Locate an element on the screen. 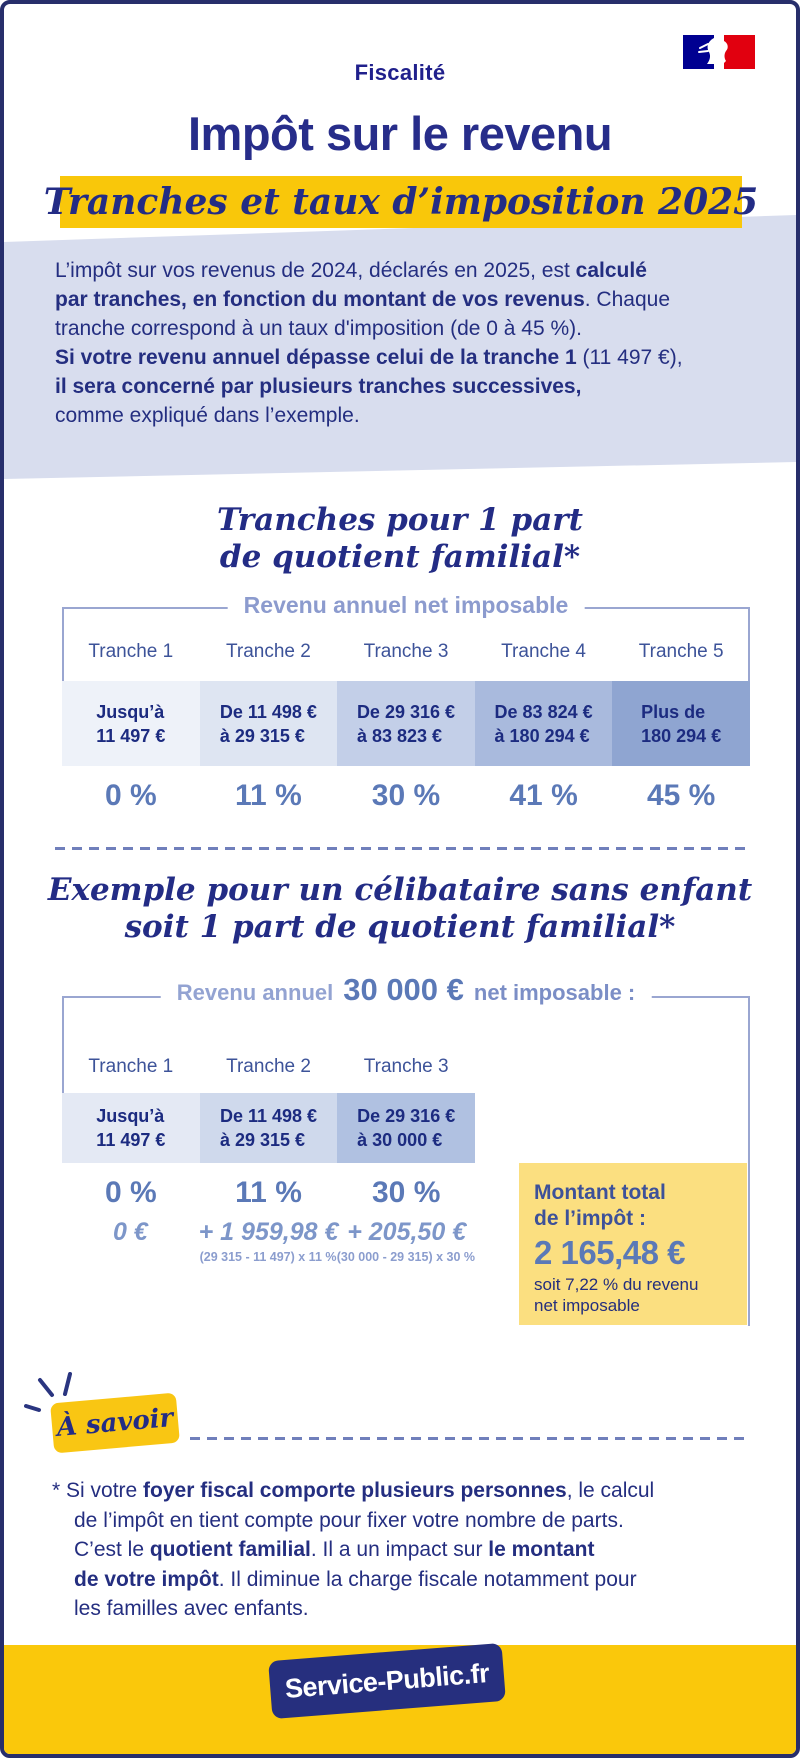  table1-label: Revenu annuel net imposable is located at coordinates (406, 605).